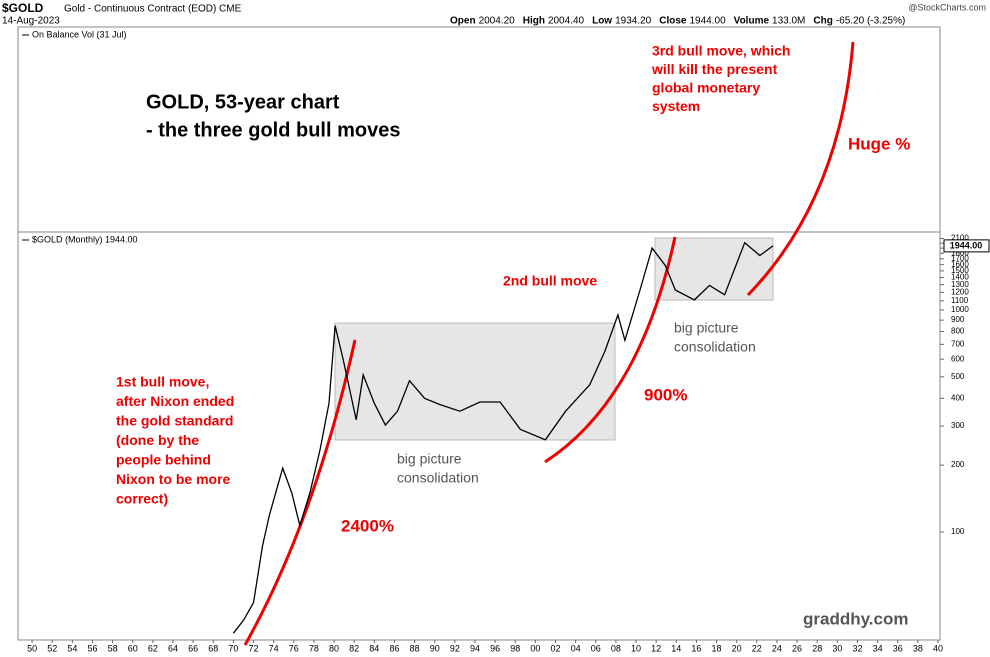  What do you see at coordinates (958, 343) in the screenshot?
I see `y-tick-label: 700` at bounding box center [958, 343].